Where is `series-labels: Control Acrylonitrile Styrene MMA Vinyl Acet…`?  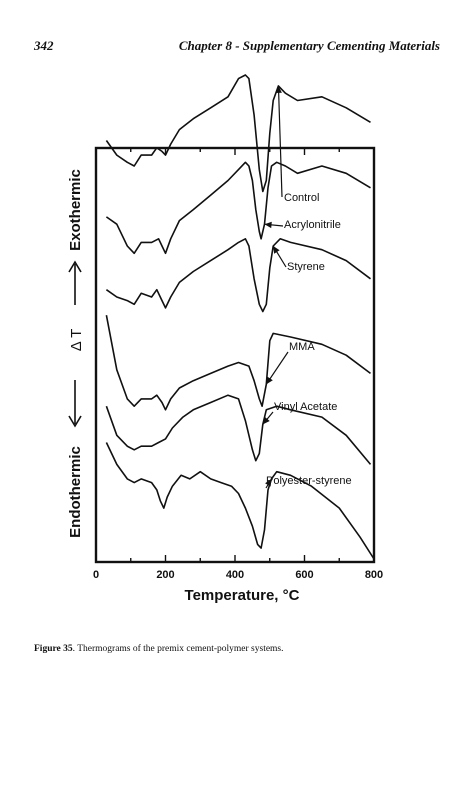
series-labels: Control Acrylonitrile Styrene MMA Vinyl Acet… is located at coordinates (307, 287).